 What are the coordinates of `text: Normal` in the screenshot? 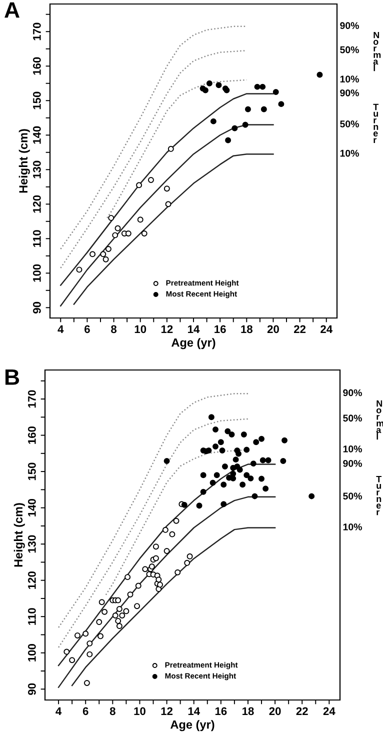 It's located at (377, 52).